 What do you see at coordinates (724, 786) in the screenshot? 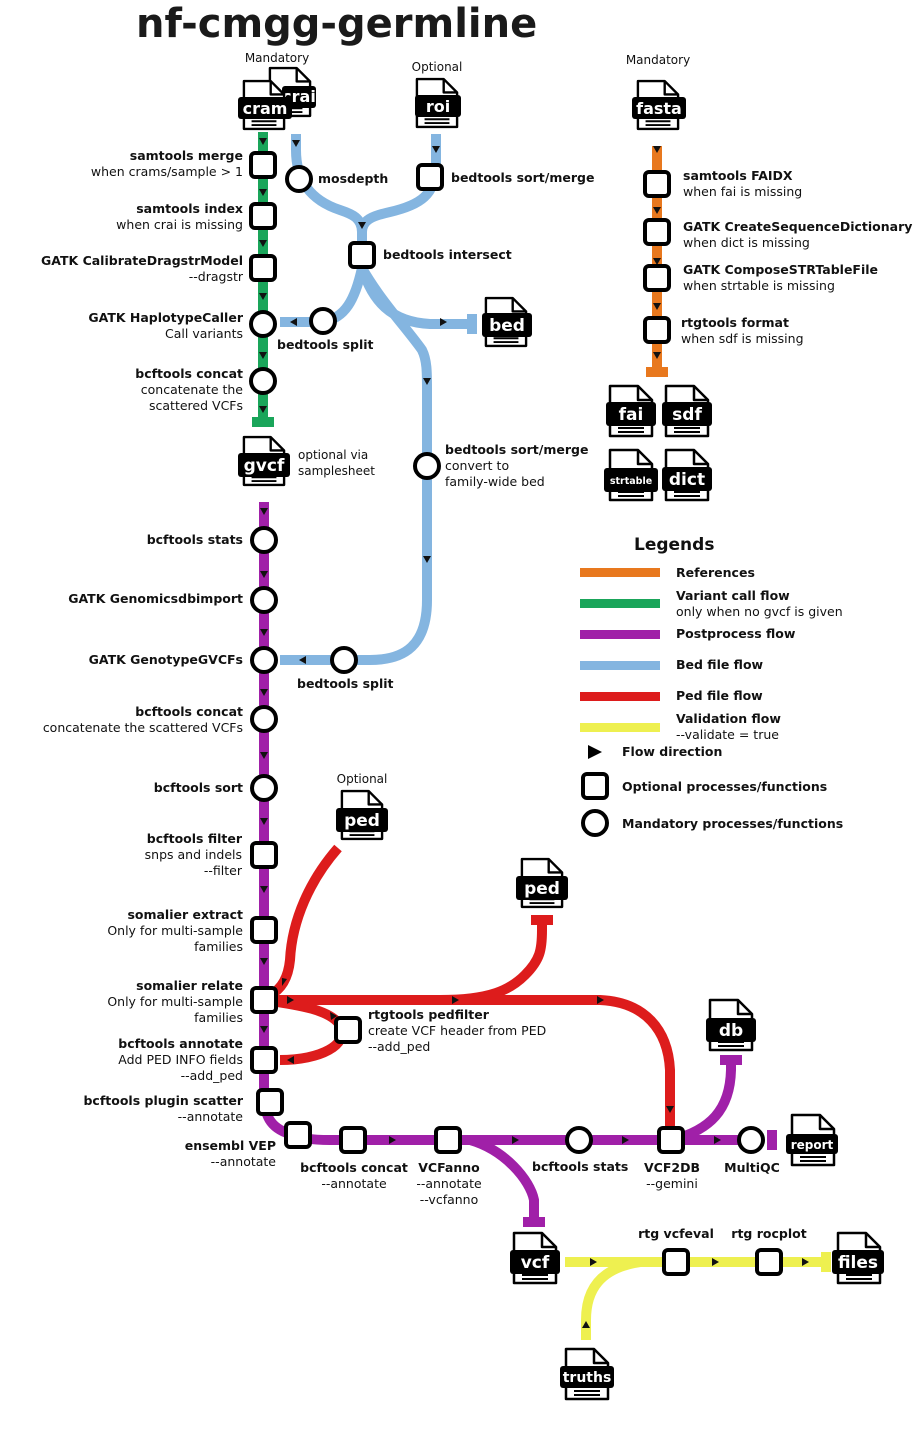
I see `legend-optional: Optional processes/functions` at bounding box center [724, 786].